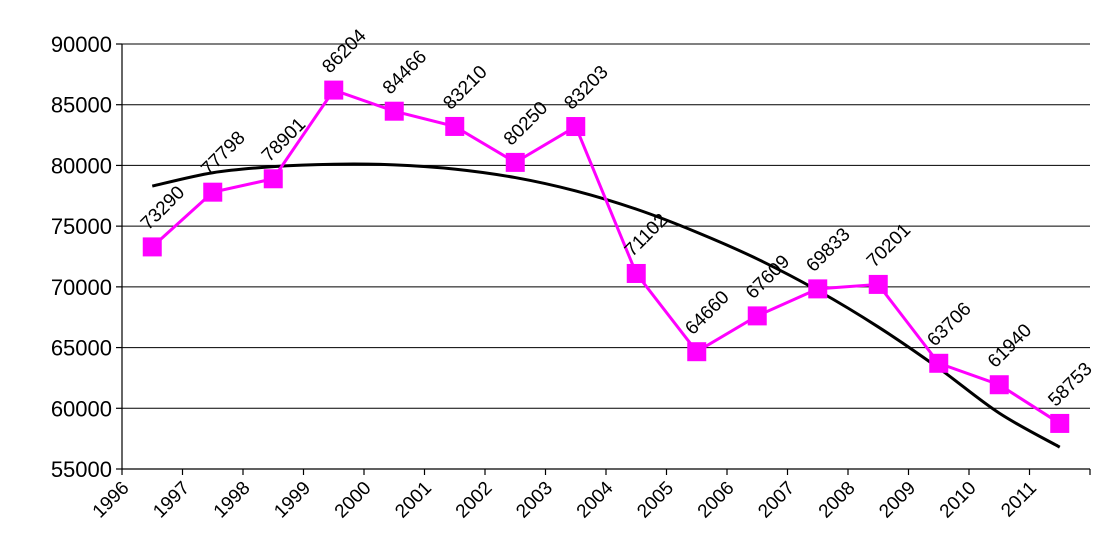 Image resolution: width=1102 pixels, height=547 pixels. I want to click on data-label: 64660, so click(707, 313).